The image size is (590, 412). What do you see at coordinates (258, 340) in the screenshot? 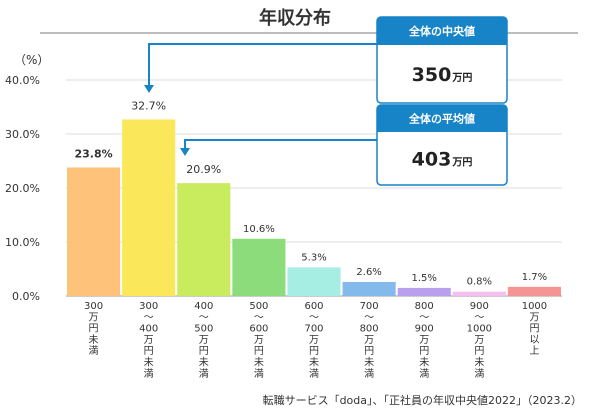
I see `x-tick-label: 500 〜 600 万円未満` at bounding box center [258, 340].